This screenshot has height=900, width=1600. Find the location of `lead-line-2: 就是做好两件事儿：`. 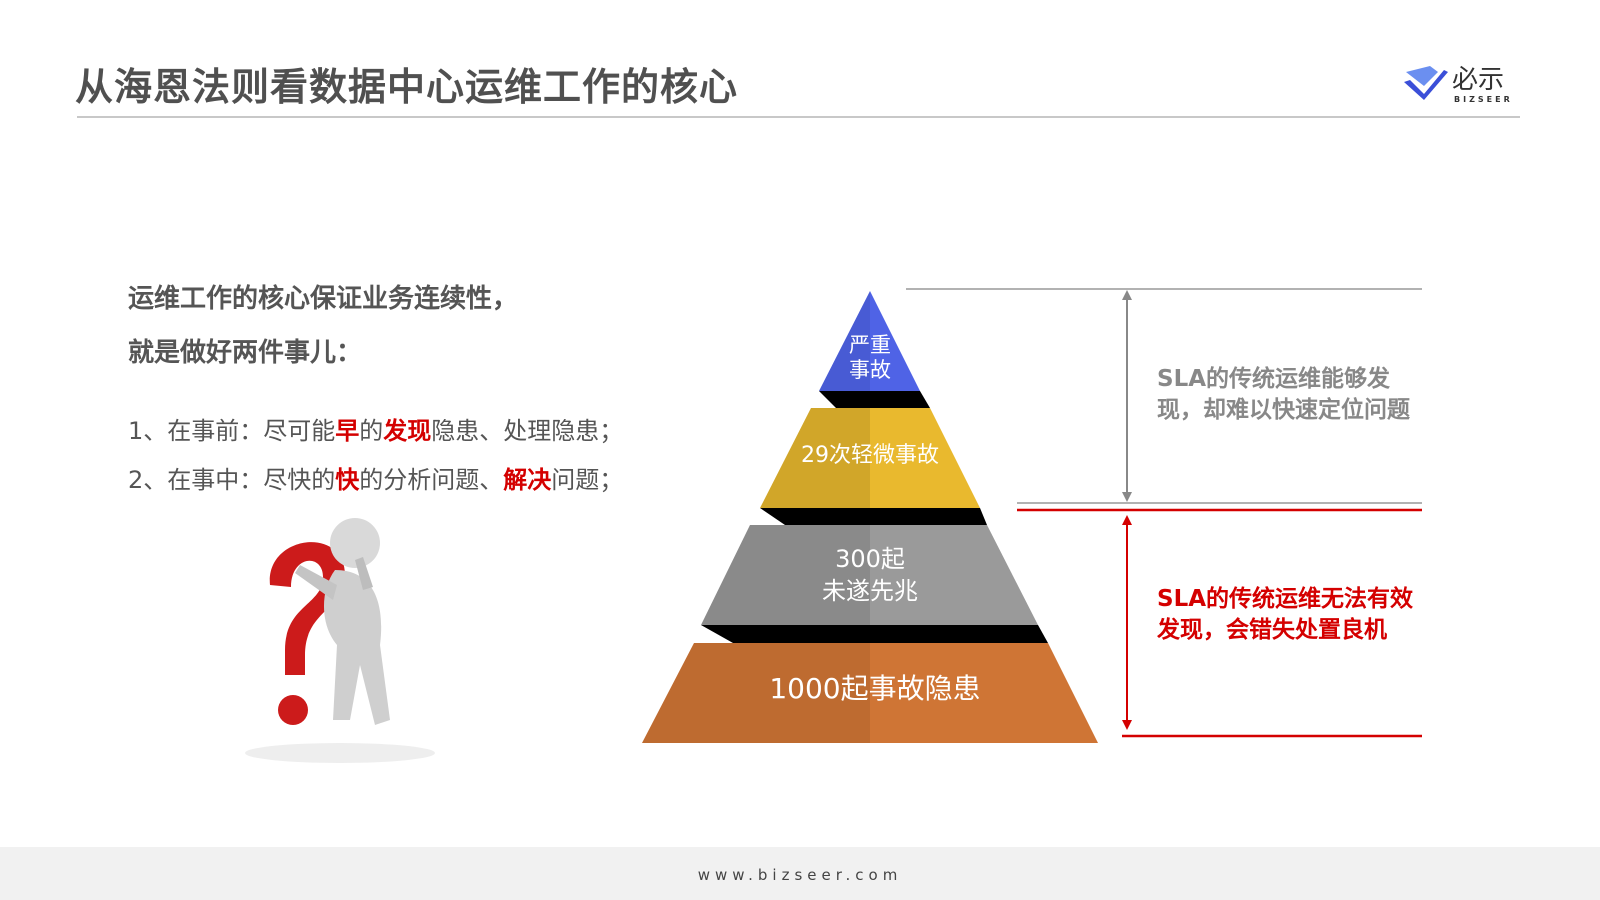

lead-line-2: 就是做好两件事儿： is located at coordinates (245, 353).